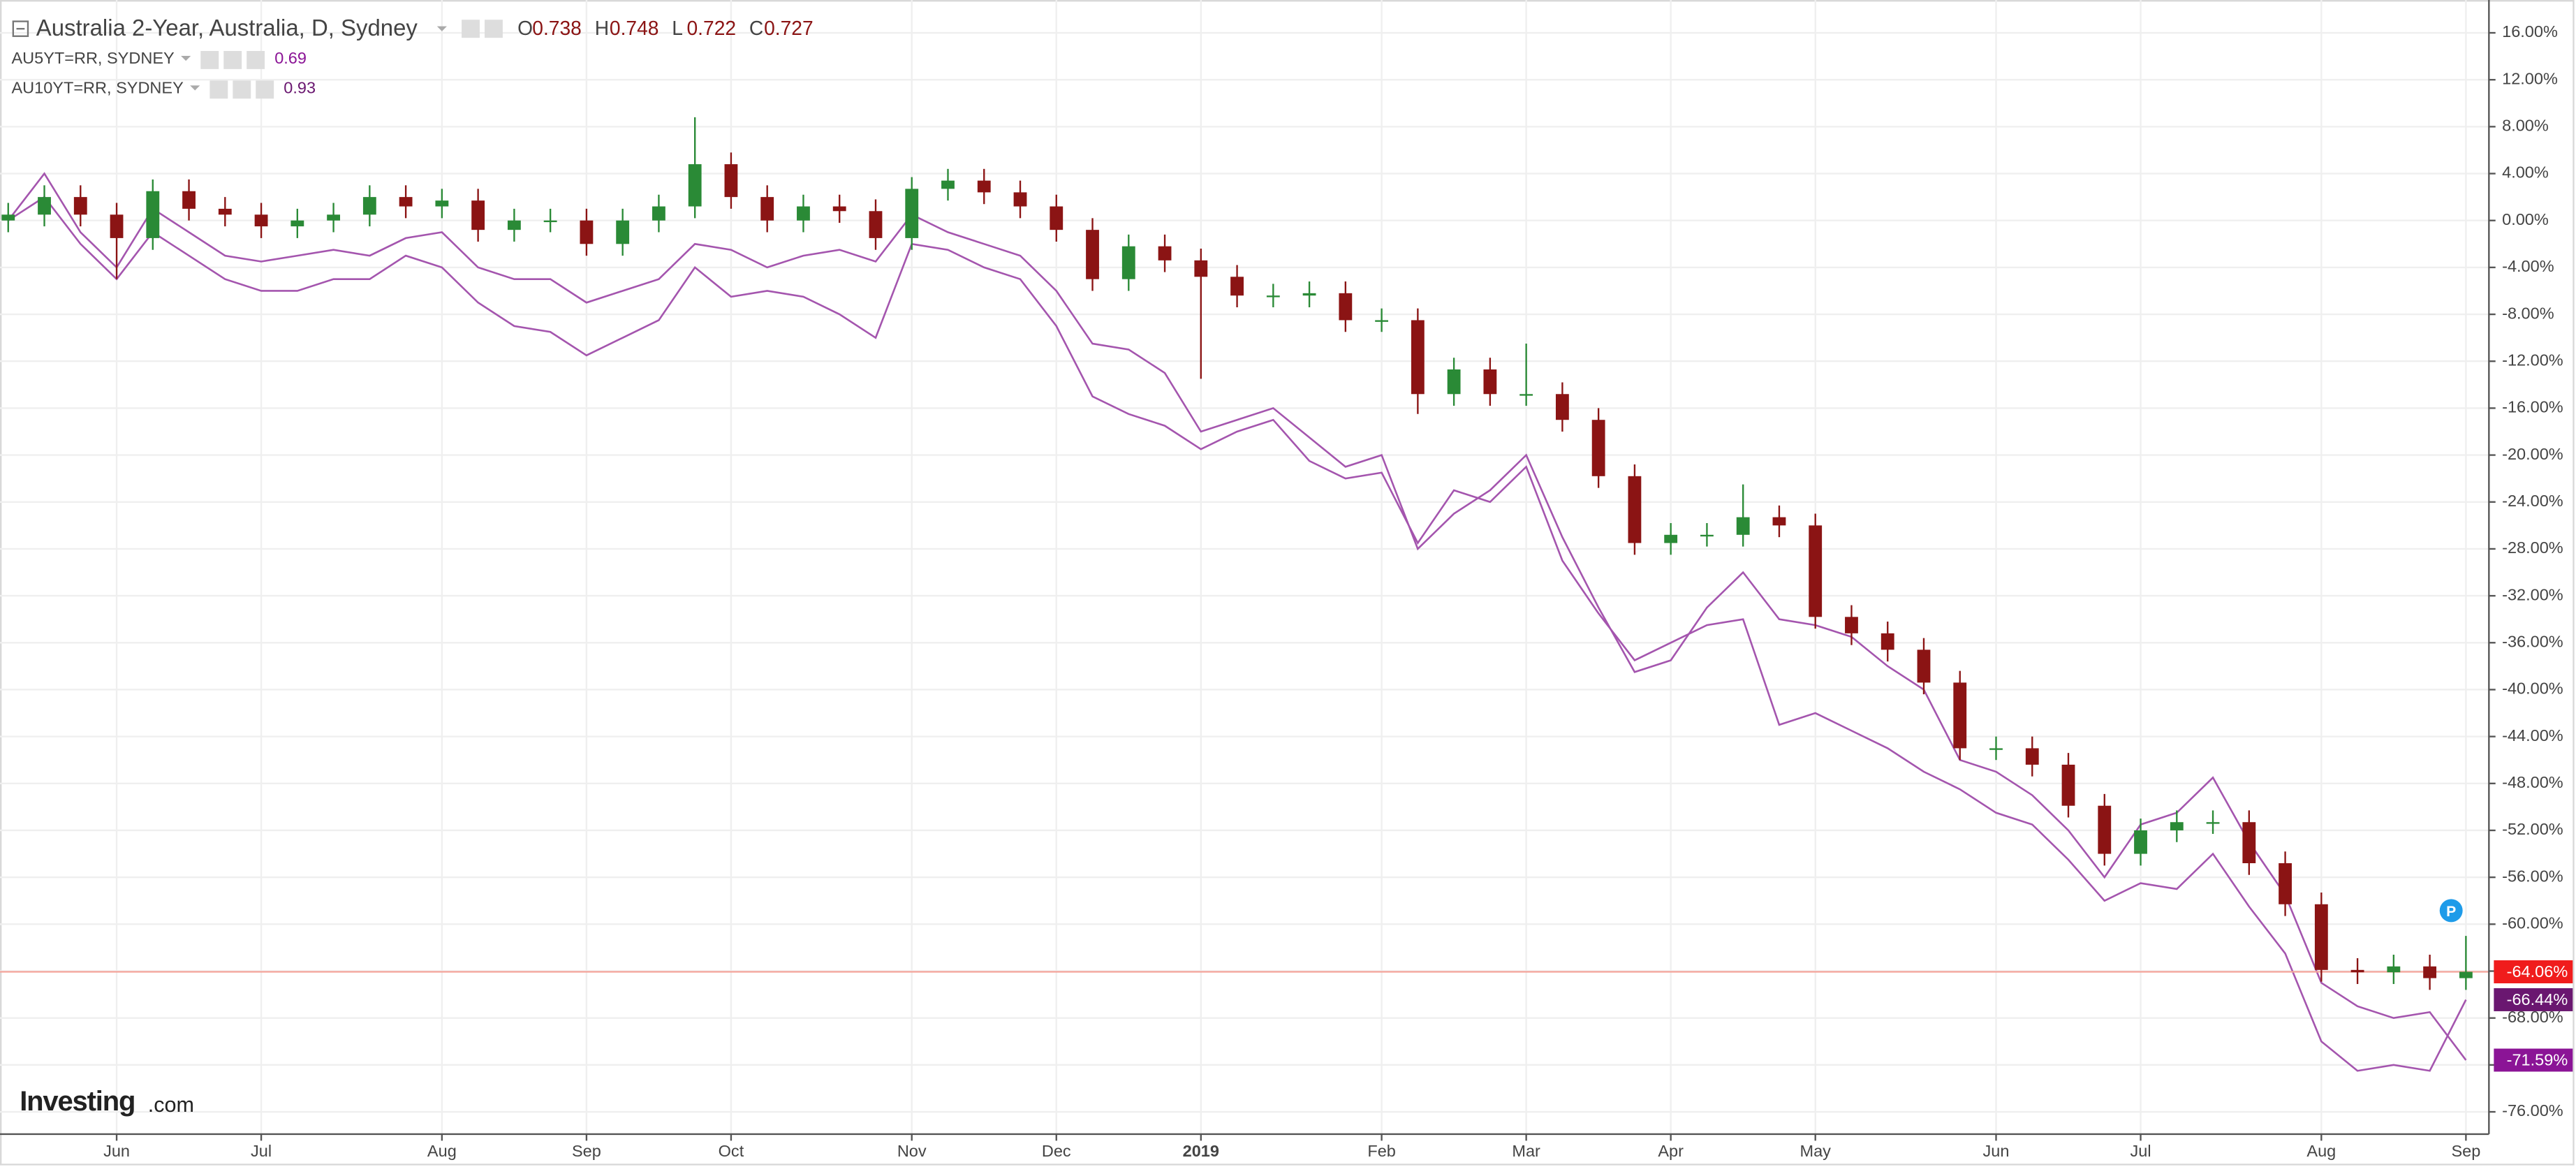  Describe the element at coordinates (300, 87) in the screenshot. I see `legend-value: 0.93` at that location.